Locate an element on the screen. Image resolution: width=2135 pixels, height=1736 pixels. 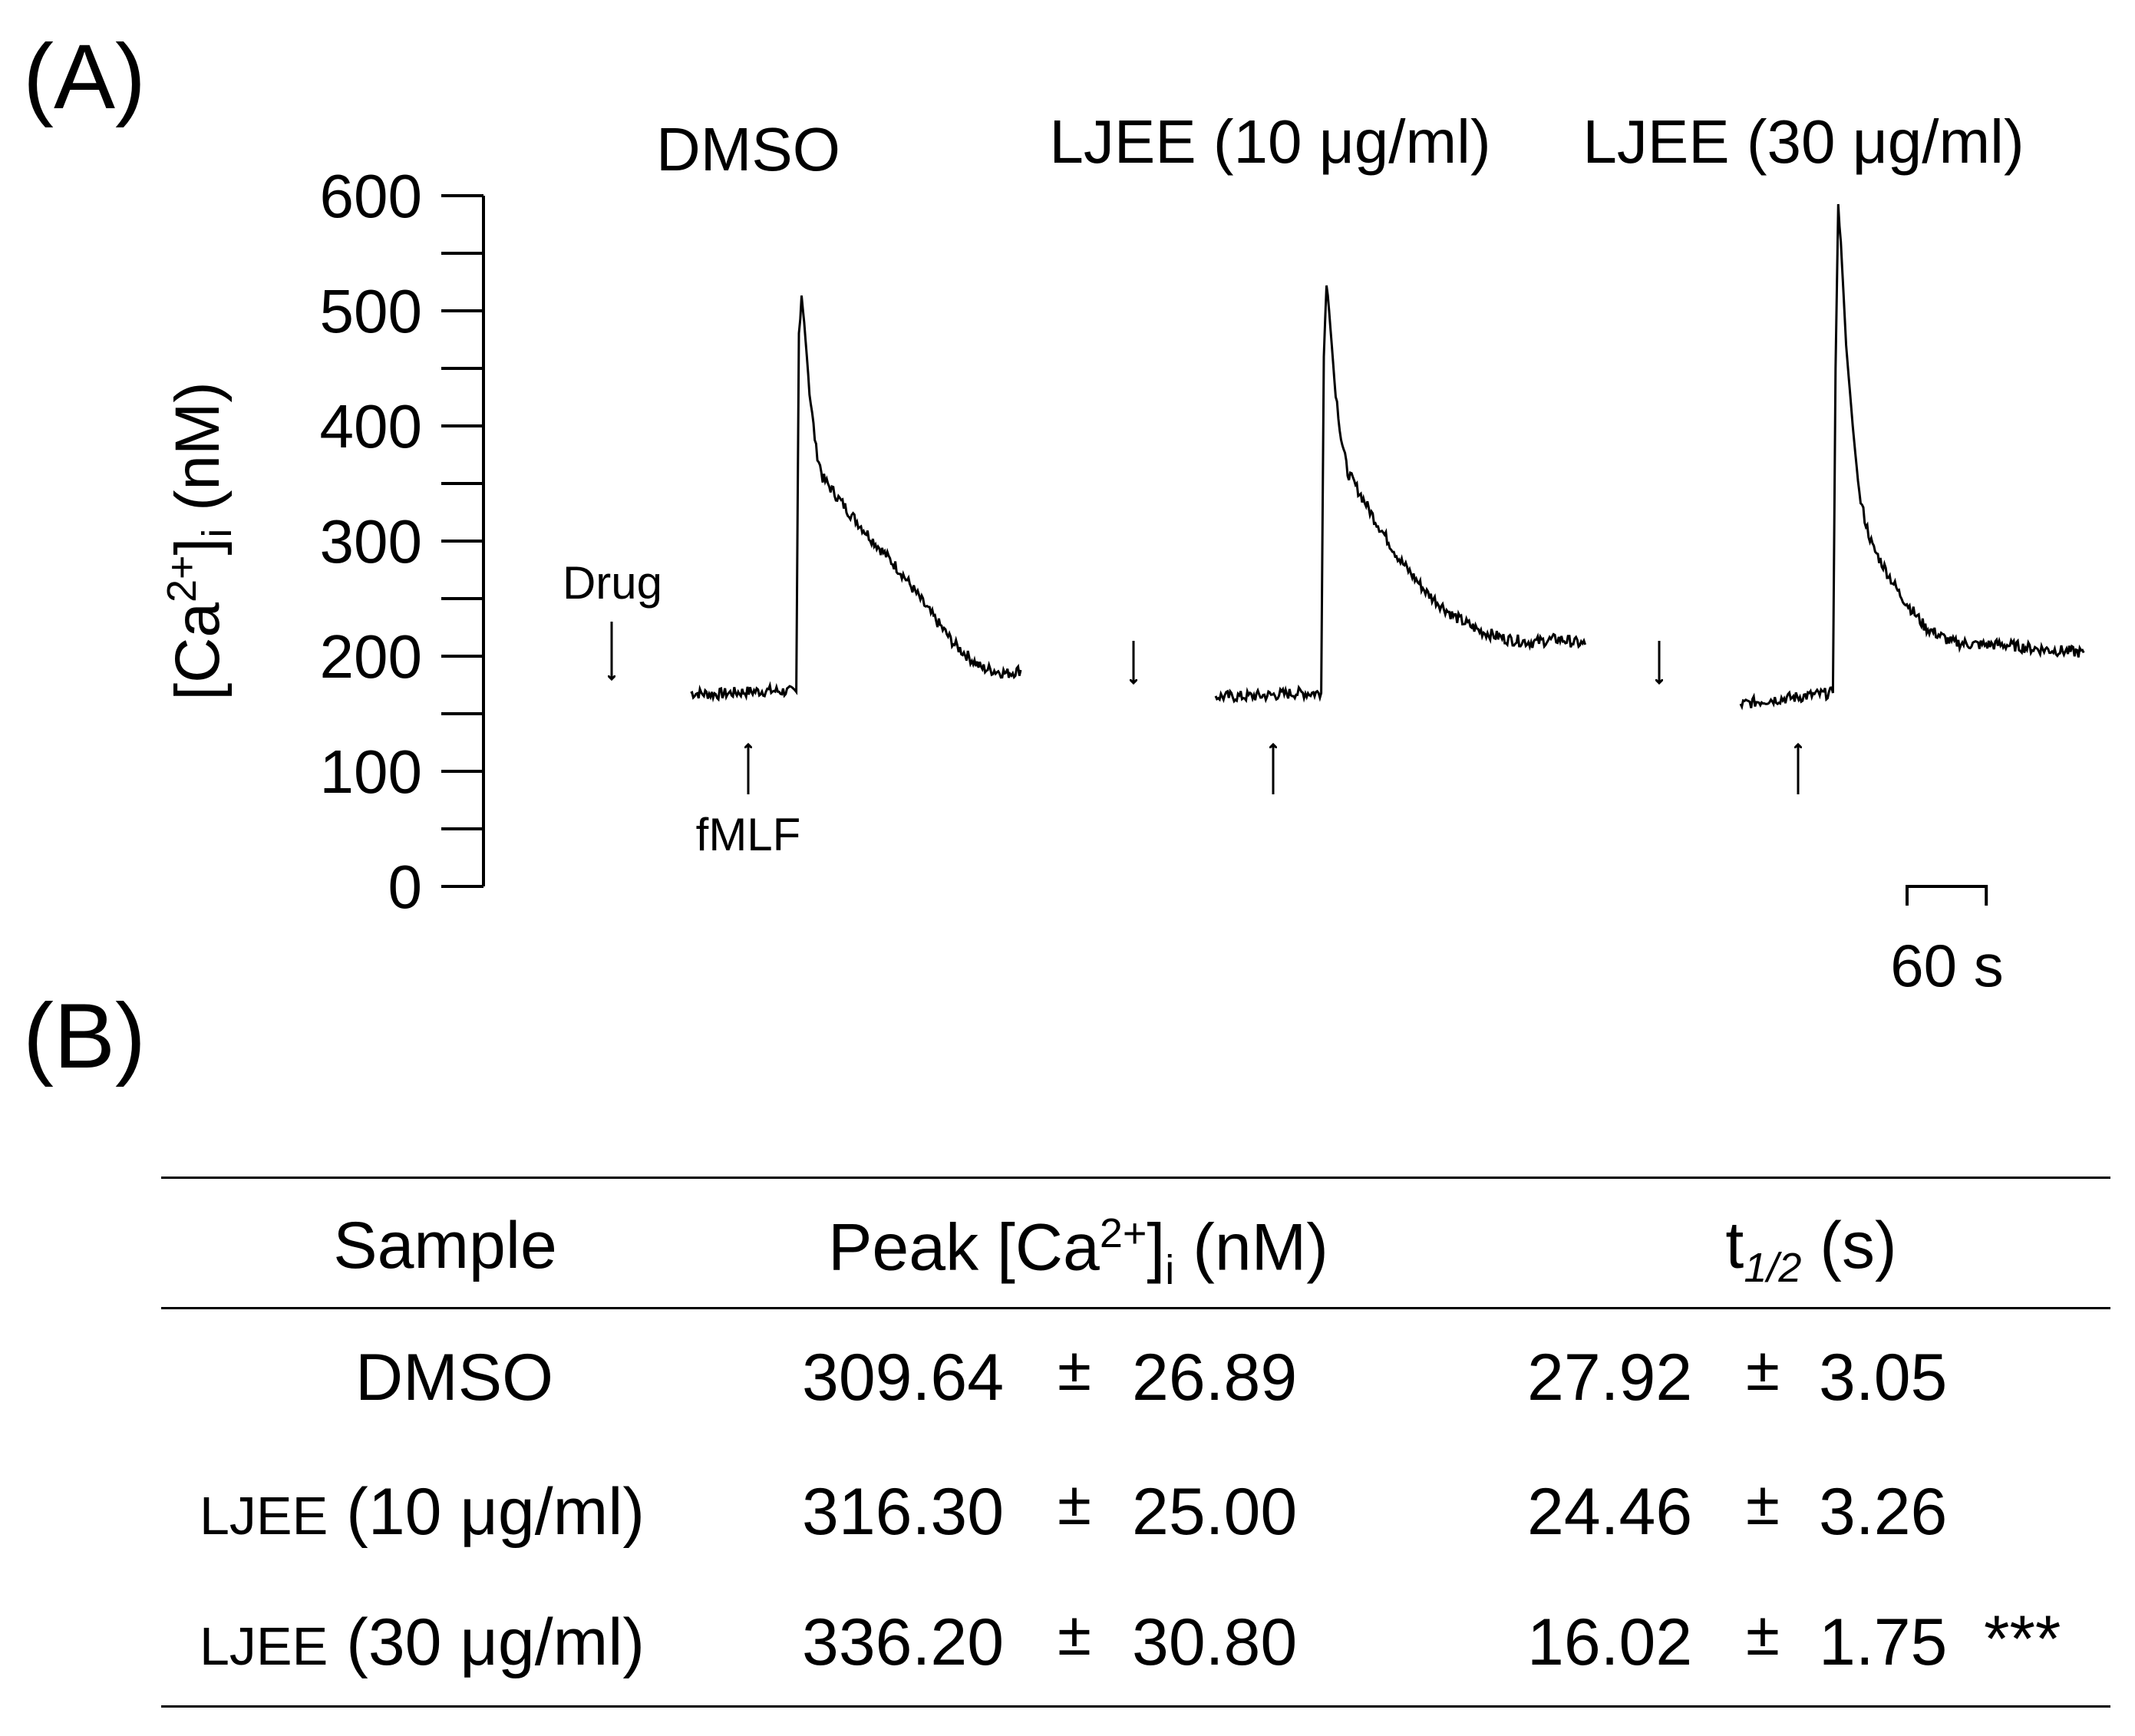
row-1-t-mean: 27.92 is located at coordinates (1610, 1377).